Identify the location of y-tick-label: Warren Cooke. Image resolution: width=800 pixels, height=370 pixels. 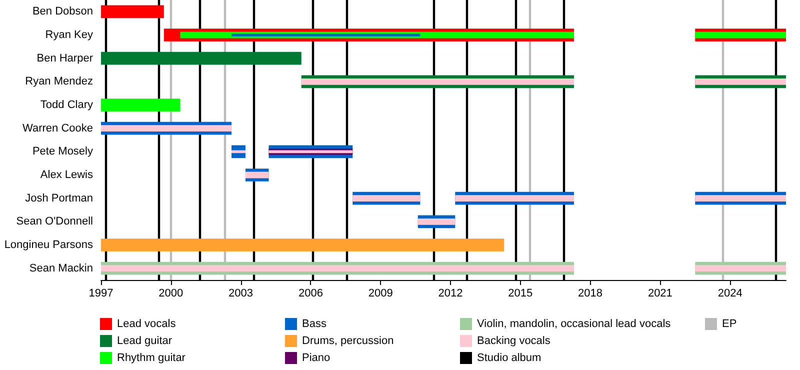
(57, 128).